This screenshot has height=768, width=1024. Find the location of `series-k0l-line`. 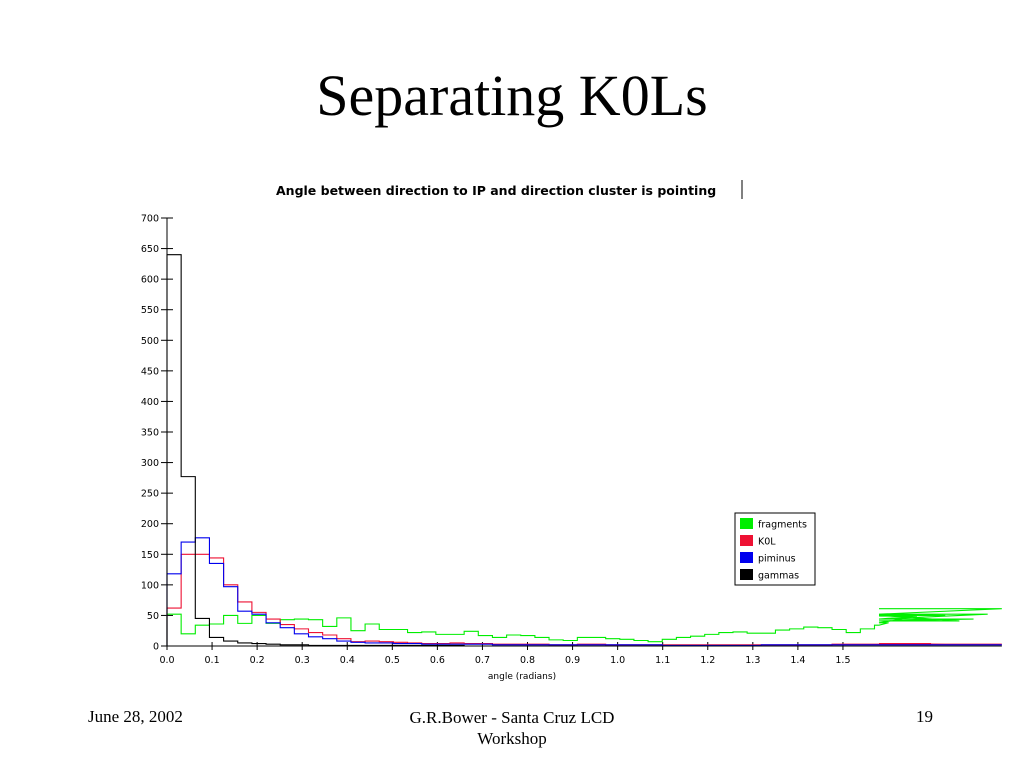

series-k0l-line is located at coordinates (584, 599).